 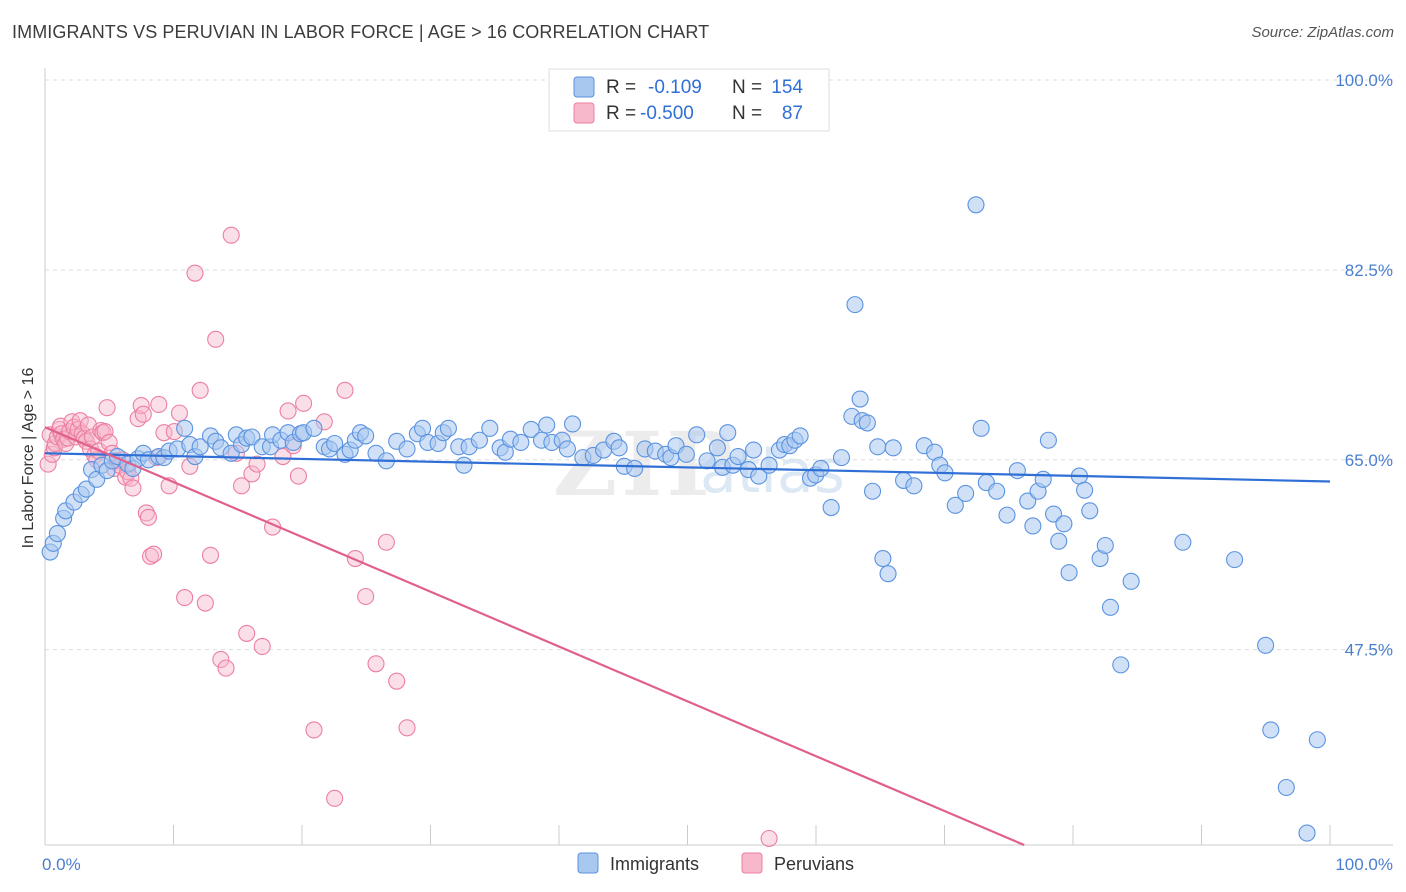 I want to click on top-legend: R = -0.109 N = 154 R = -0.500 N = 87, so click(x=689, y=100).